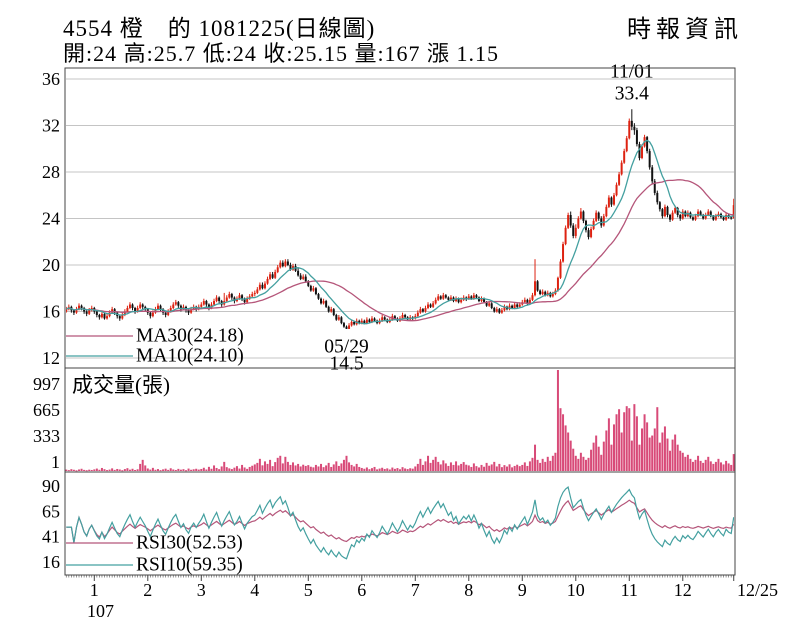  Describe the element at coordinates (51, 486) in the screenshot. I see `rsi-axis-label: 90` at that location.